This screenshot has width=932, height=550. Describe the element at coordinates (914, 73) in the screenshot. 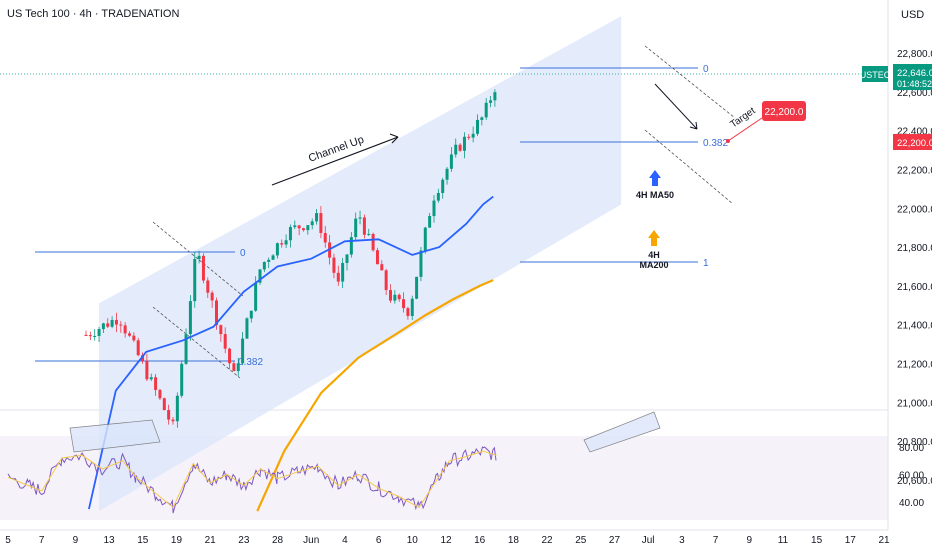

I see `current-price-label: 22,646.0` at that location.